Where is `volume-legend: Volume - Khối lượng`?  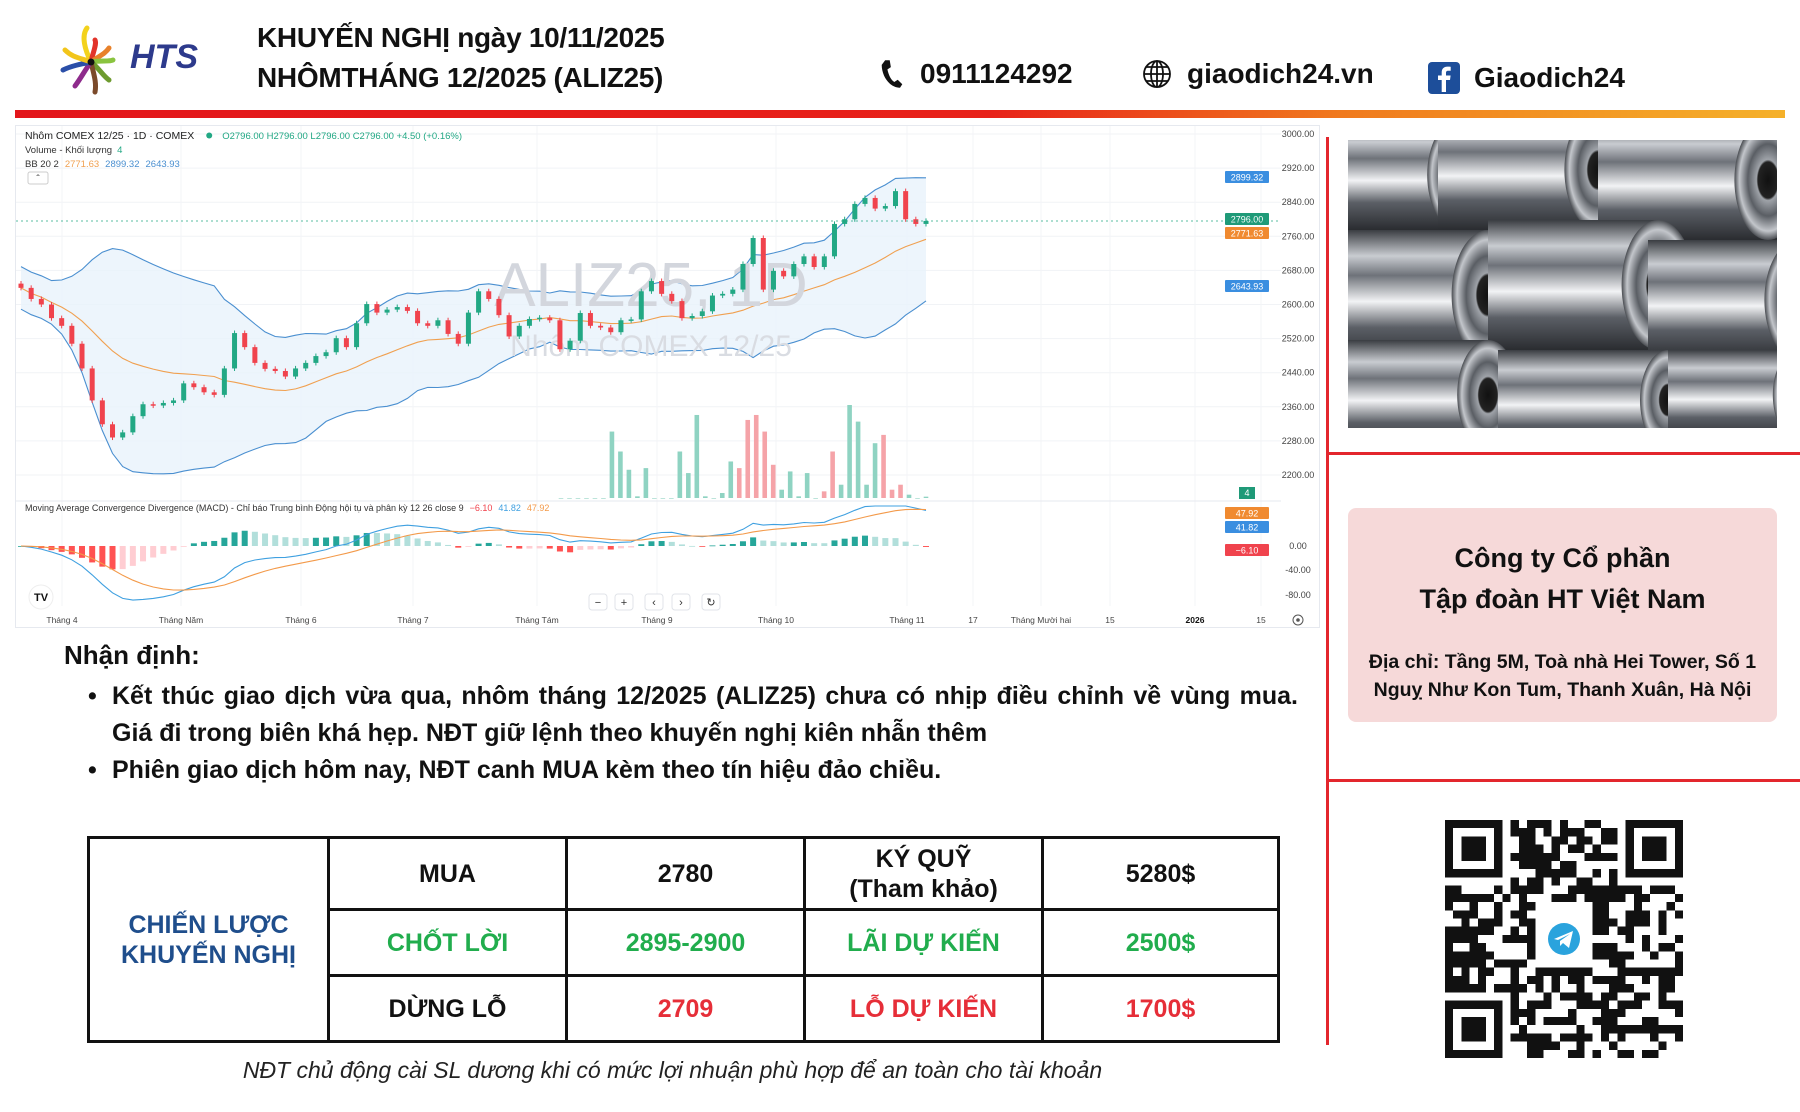
volume-legend: Volume - Khối lượng is located at coordinates (68, 150).